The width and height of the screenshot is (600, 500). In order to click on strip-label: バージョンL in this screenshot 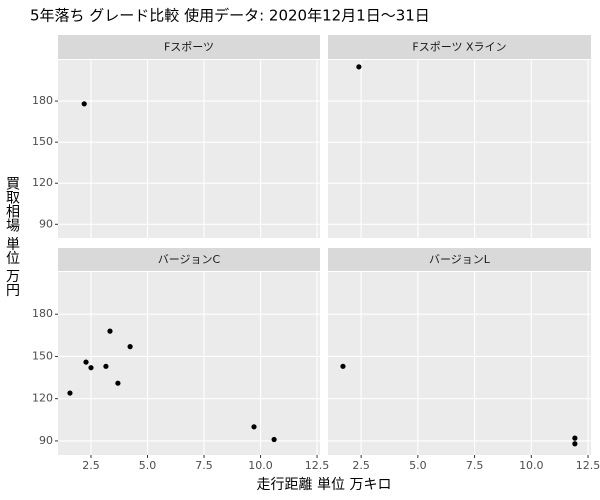, I will do `click(460, 259)`.